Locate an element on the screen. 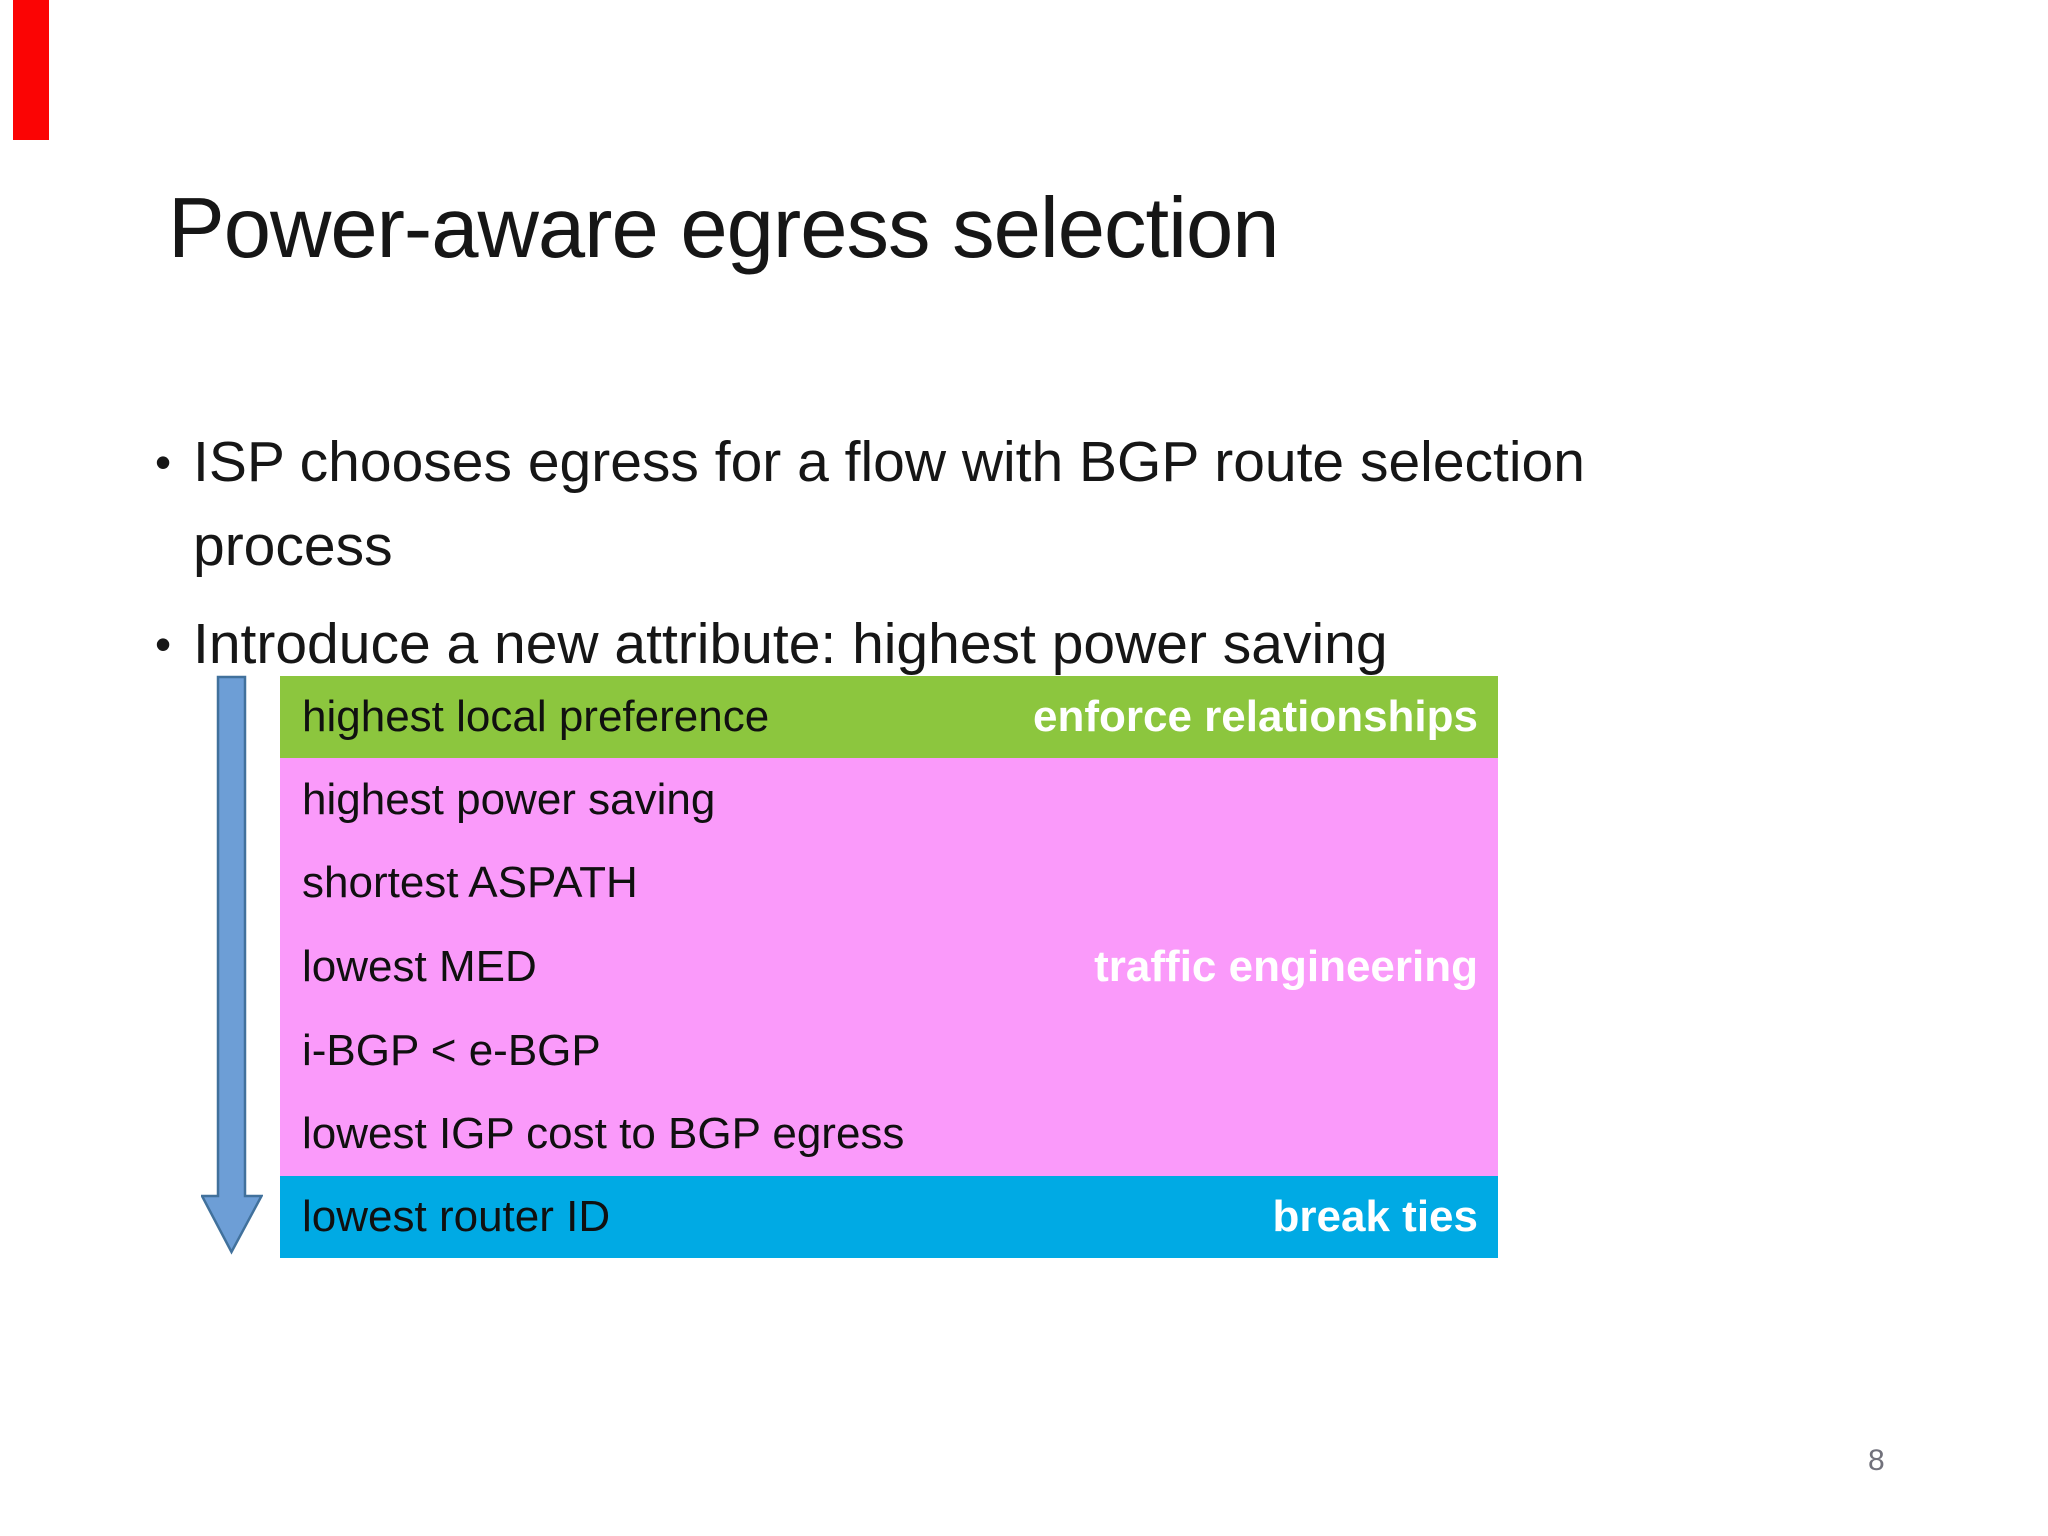  row-category-label: traffic engineering is located at coordinates (1286, 966).